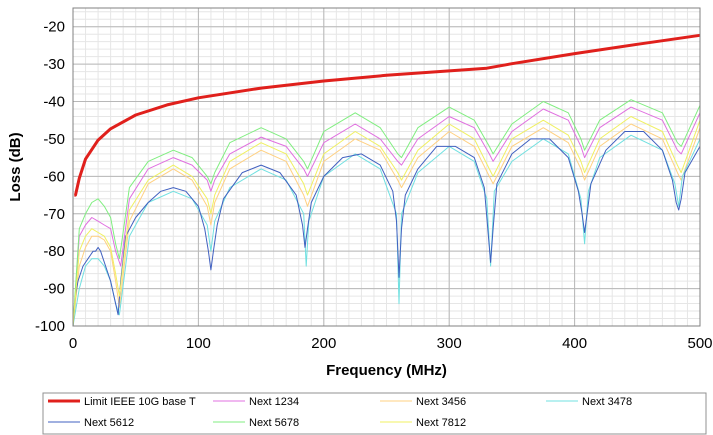 This screenshot has height=435, width=713. What do you see at coordinates (140, 402) in the screenshot?
I see `legend-label: Limit IEEE 10G base T` at bounding box center [140, 402].